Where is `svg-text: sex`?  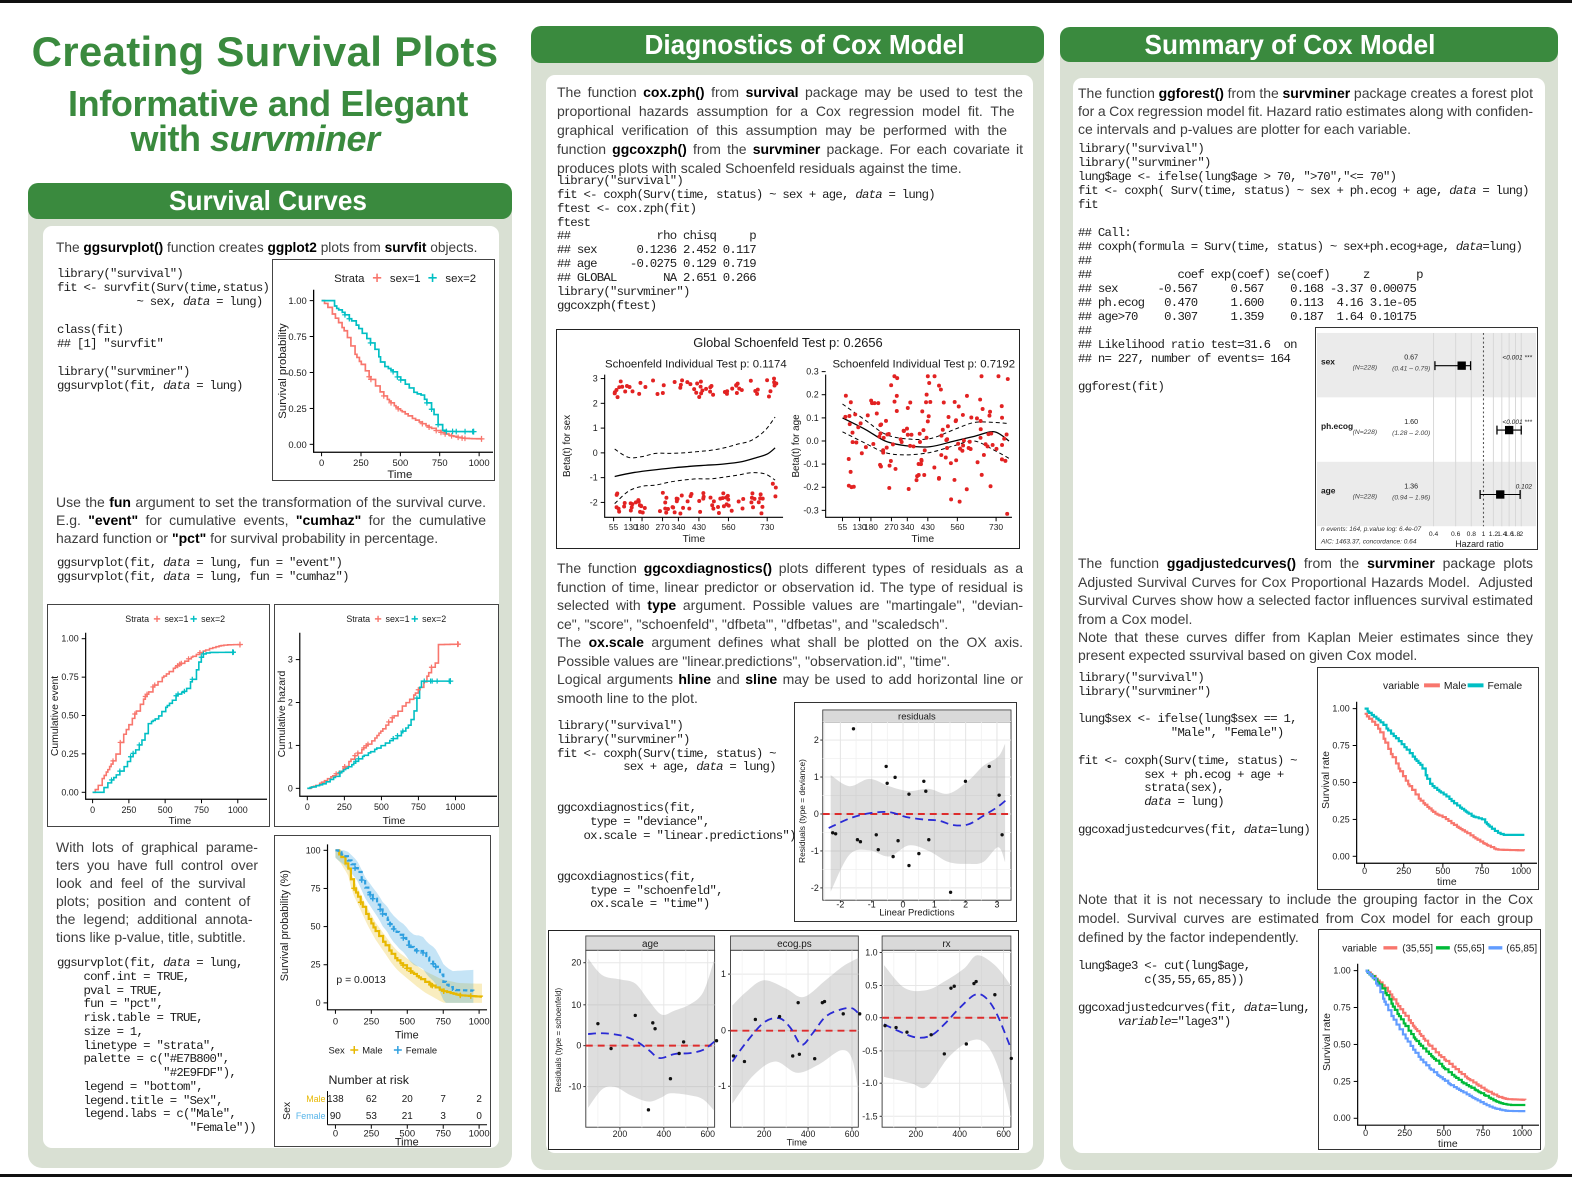 svg-text: sex is located at coordinates (1328, 362).